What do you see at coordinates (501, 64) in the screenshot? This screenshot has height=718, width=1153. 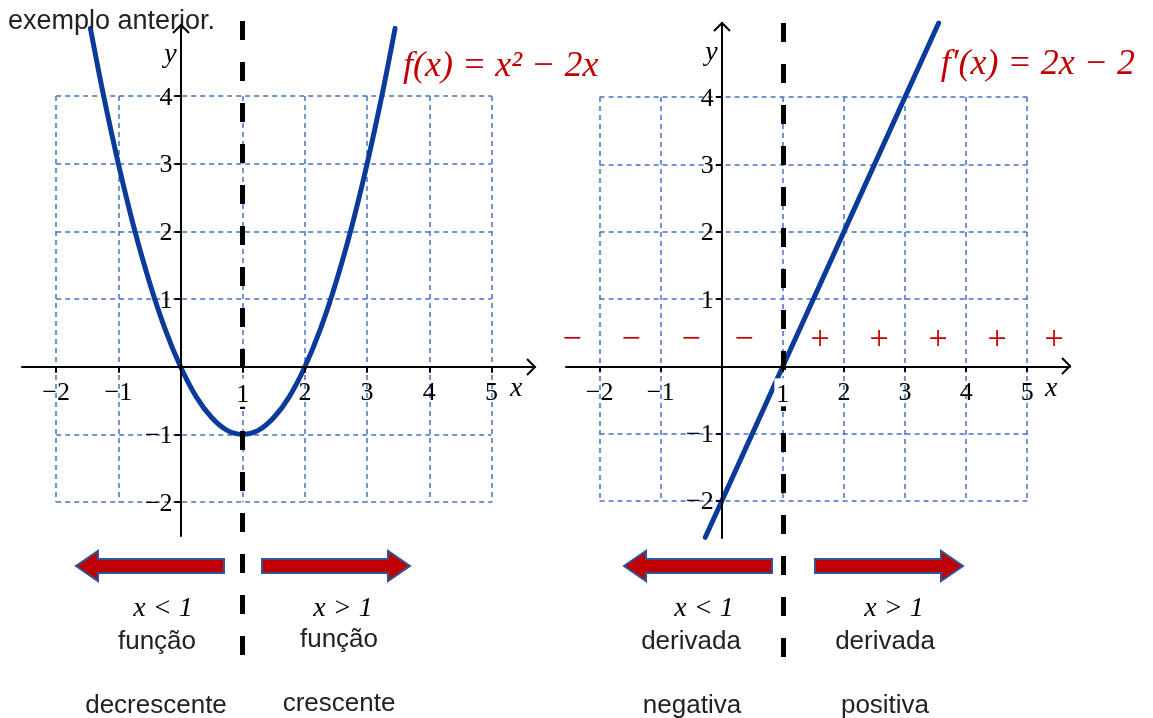 I see `series-label: f(x) = x² − 2x` at bounding box center [501, 64].